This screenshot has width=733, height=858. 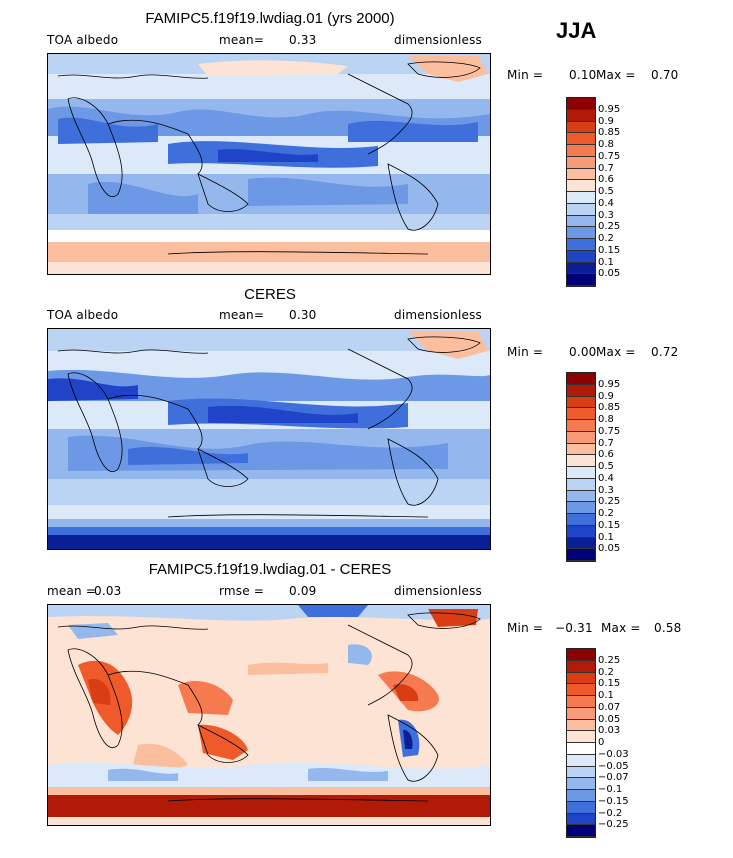 I want to click on panel2-colorbar, so click(x=581, y=467).